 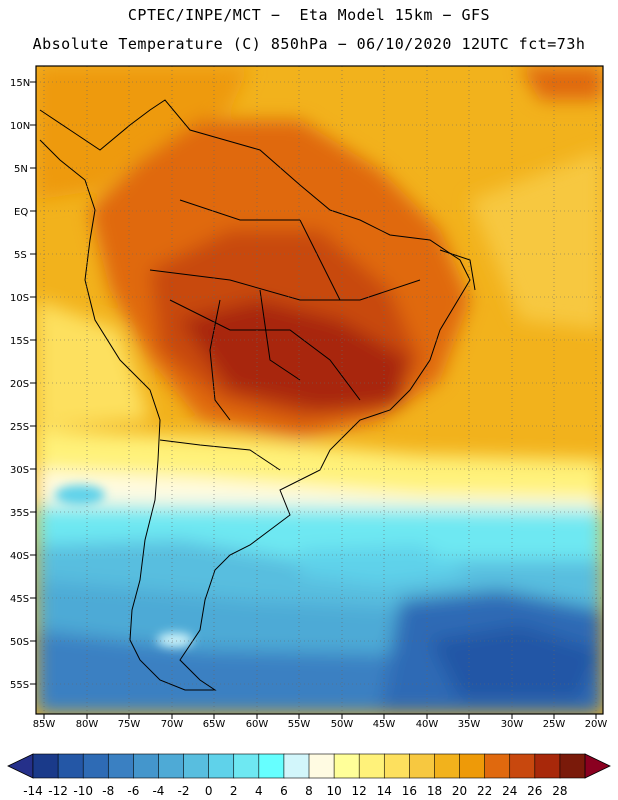 I want to click on lon-label: 50W, so click(x=342, y=724).